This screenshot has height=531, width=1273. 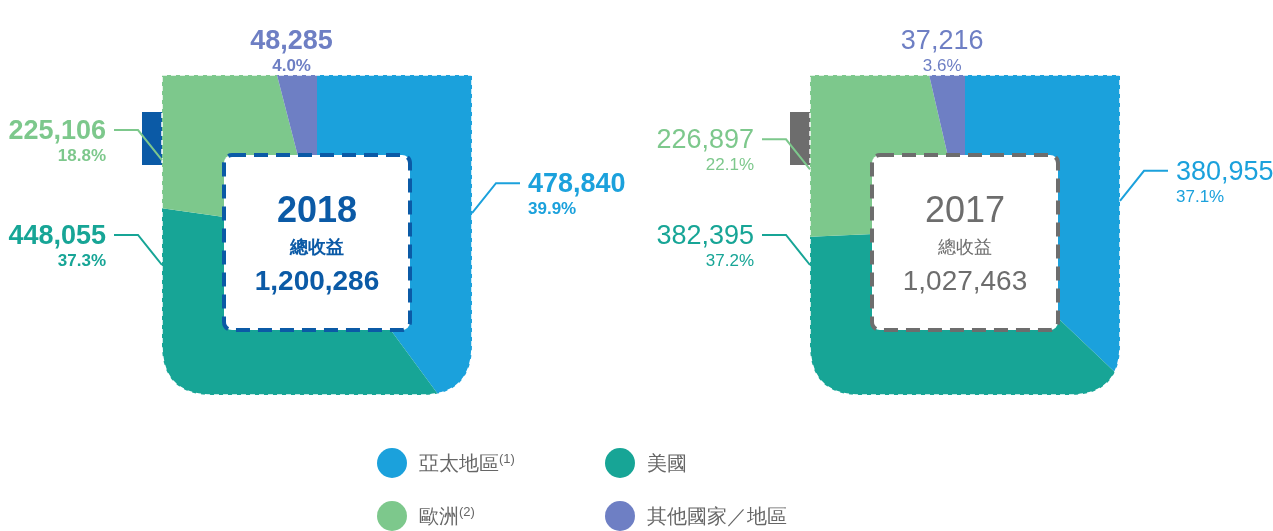 I want to click on legend-label: 美國, so click(x=667, y=463).